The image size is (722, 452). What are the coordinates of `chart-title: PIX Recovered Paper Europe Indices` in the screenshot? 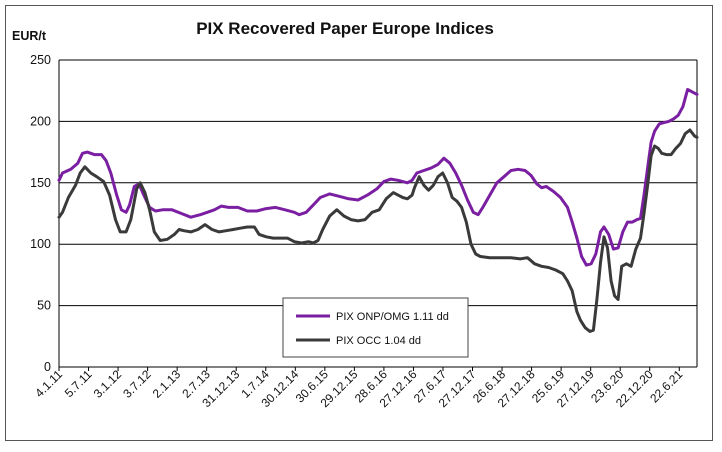 It's located at (345, 28).